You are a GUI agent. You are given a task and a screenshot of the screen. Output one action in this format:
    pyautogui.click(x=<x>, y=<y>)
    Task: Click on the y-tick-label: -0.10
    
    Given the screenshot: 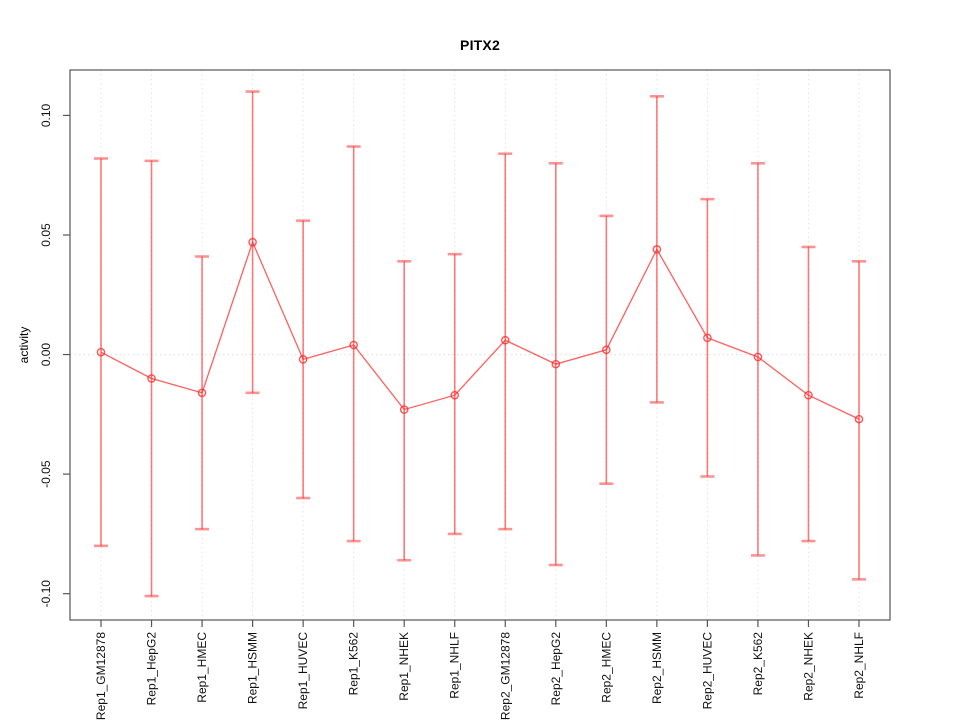 What is the action you would take?
    pyautogui.click(x=46, y=594)
    